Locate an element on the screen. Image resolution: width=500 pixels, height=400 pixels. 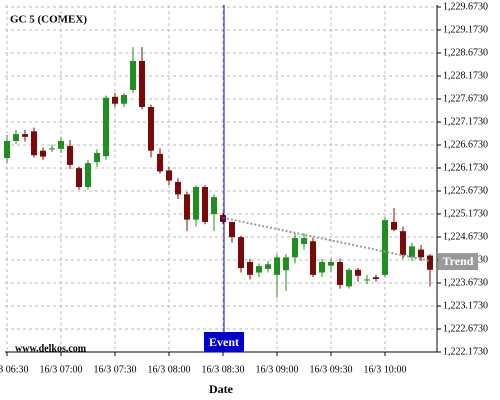
y-tick-label: 1,226.1730 is located at coordinates (465, 167).